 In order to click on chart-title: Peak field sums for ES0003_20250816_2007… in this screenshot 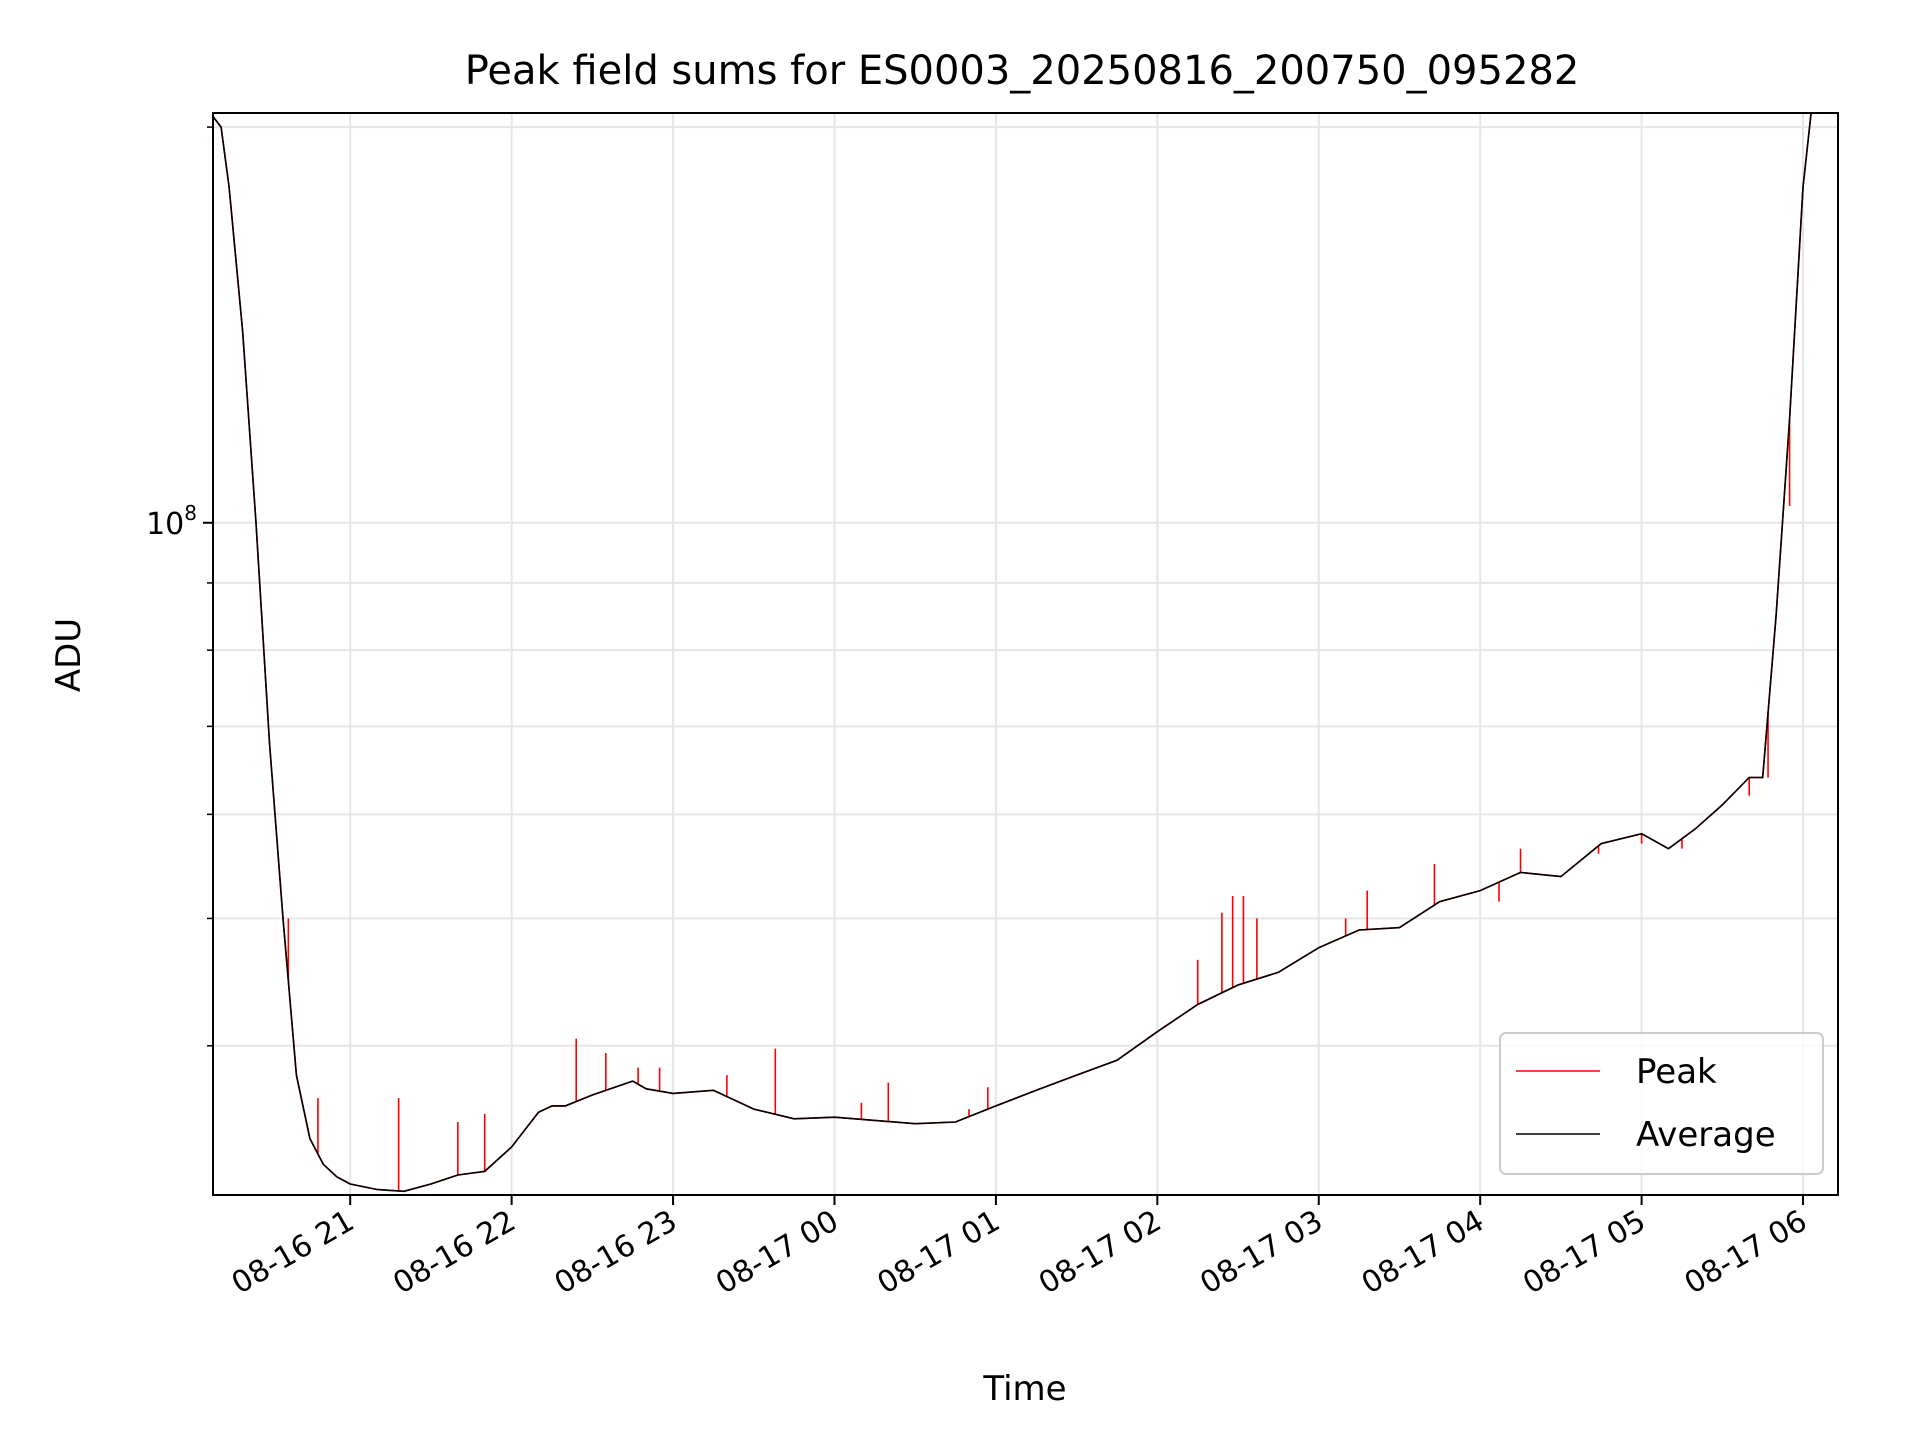, I will do `click(1022, 71)`.